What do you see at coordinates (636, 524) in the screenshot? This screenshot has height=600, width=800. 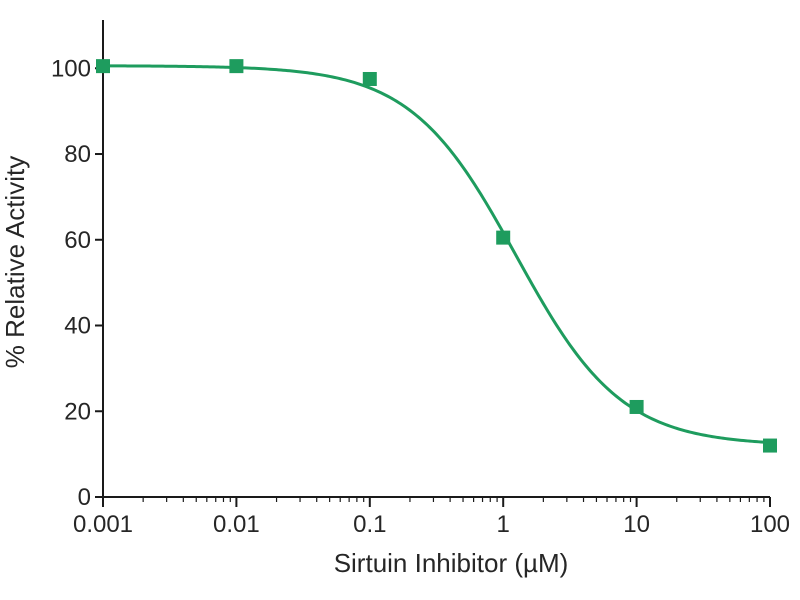 I see `x-tick-label: 10` at bounding box center [636, 524].